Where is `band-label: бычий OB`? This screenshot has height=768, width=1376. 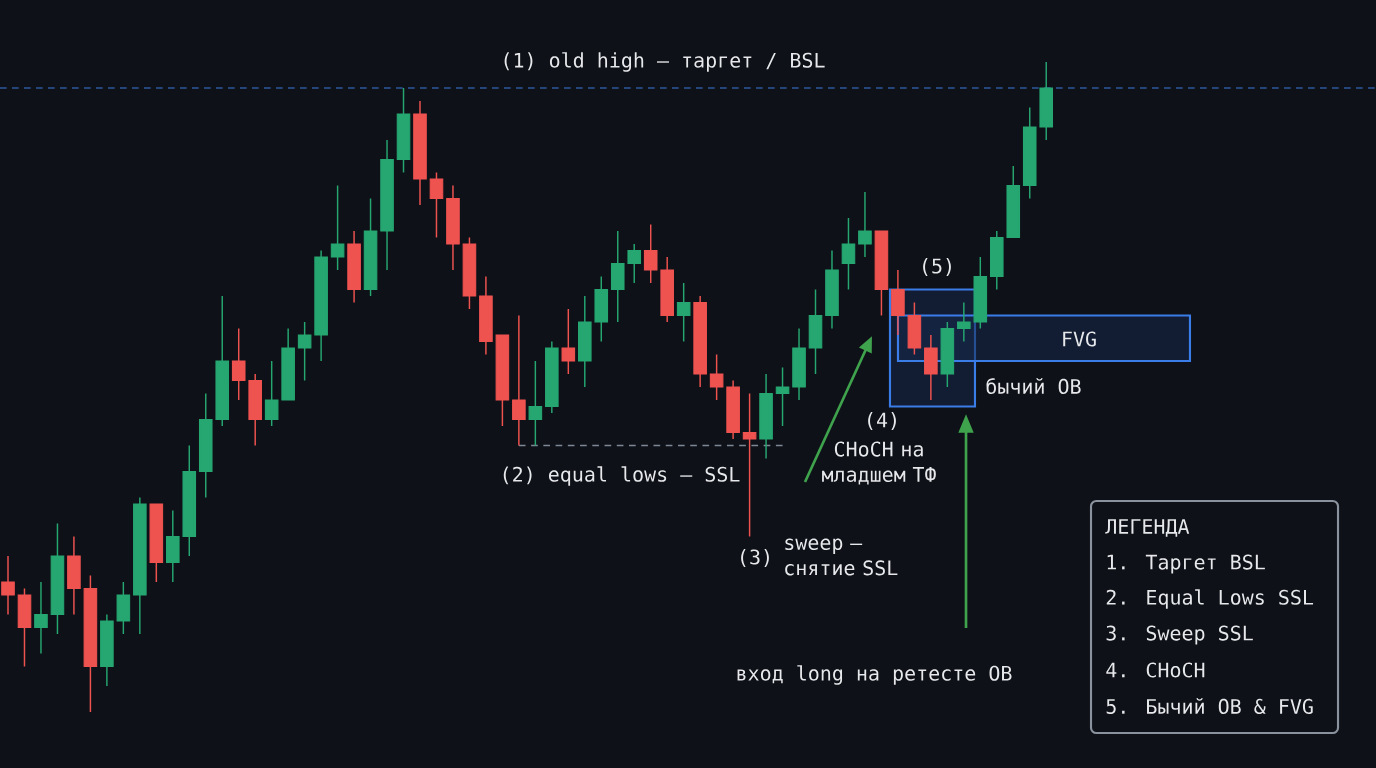
band-label: бычий OB is located at coordinates (1033, 386).